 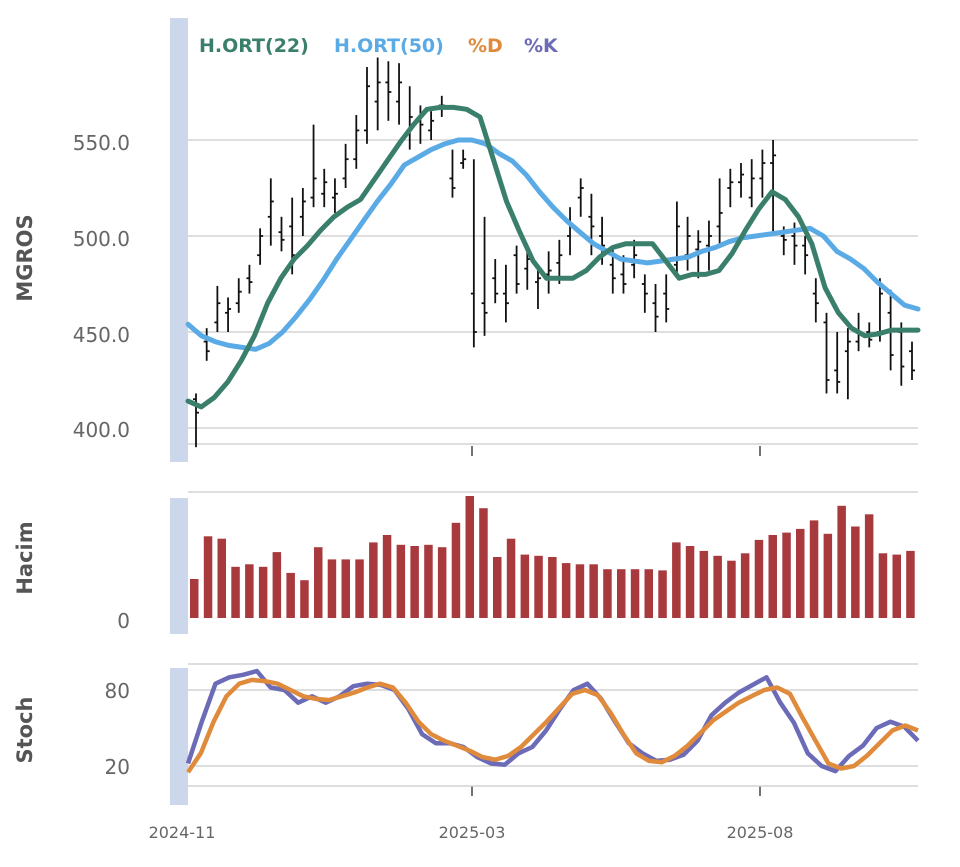 What do you see at coordinates (541, 46) in the screenshot?
I see `legend-percent-k: %K` at bounding box center [541, 46].